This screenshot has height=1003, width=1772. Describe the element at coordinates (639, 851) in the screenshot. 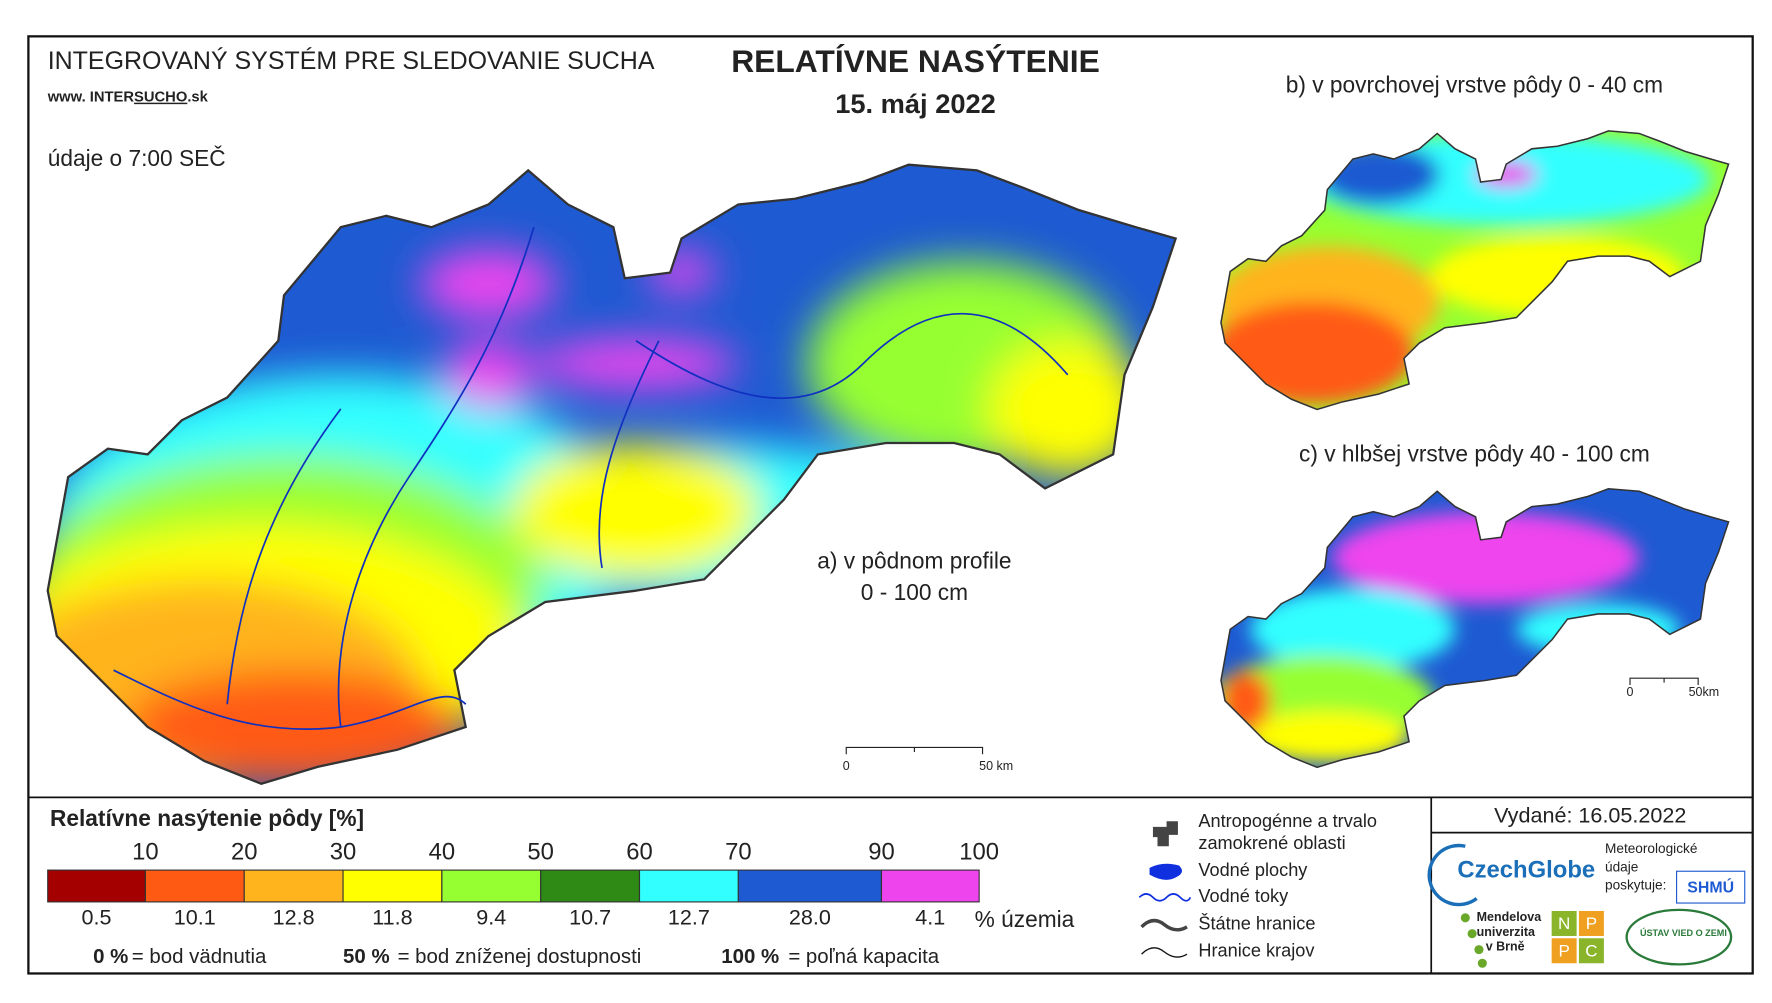

I see `legend-threshold: 60` at that location.